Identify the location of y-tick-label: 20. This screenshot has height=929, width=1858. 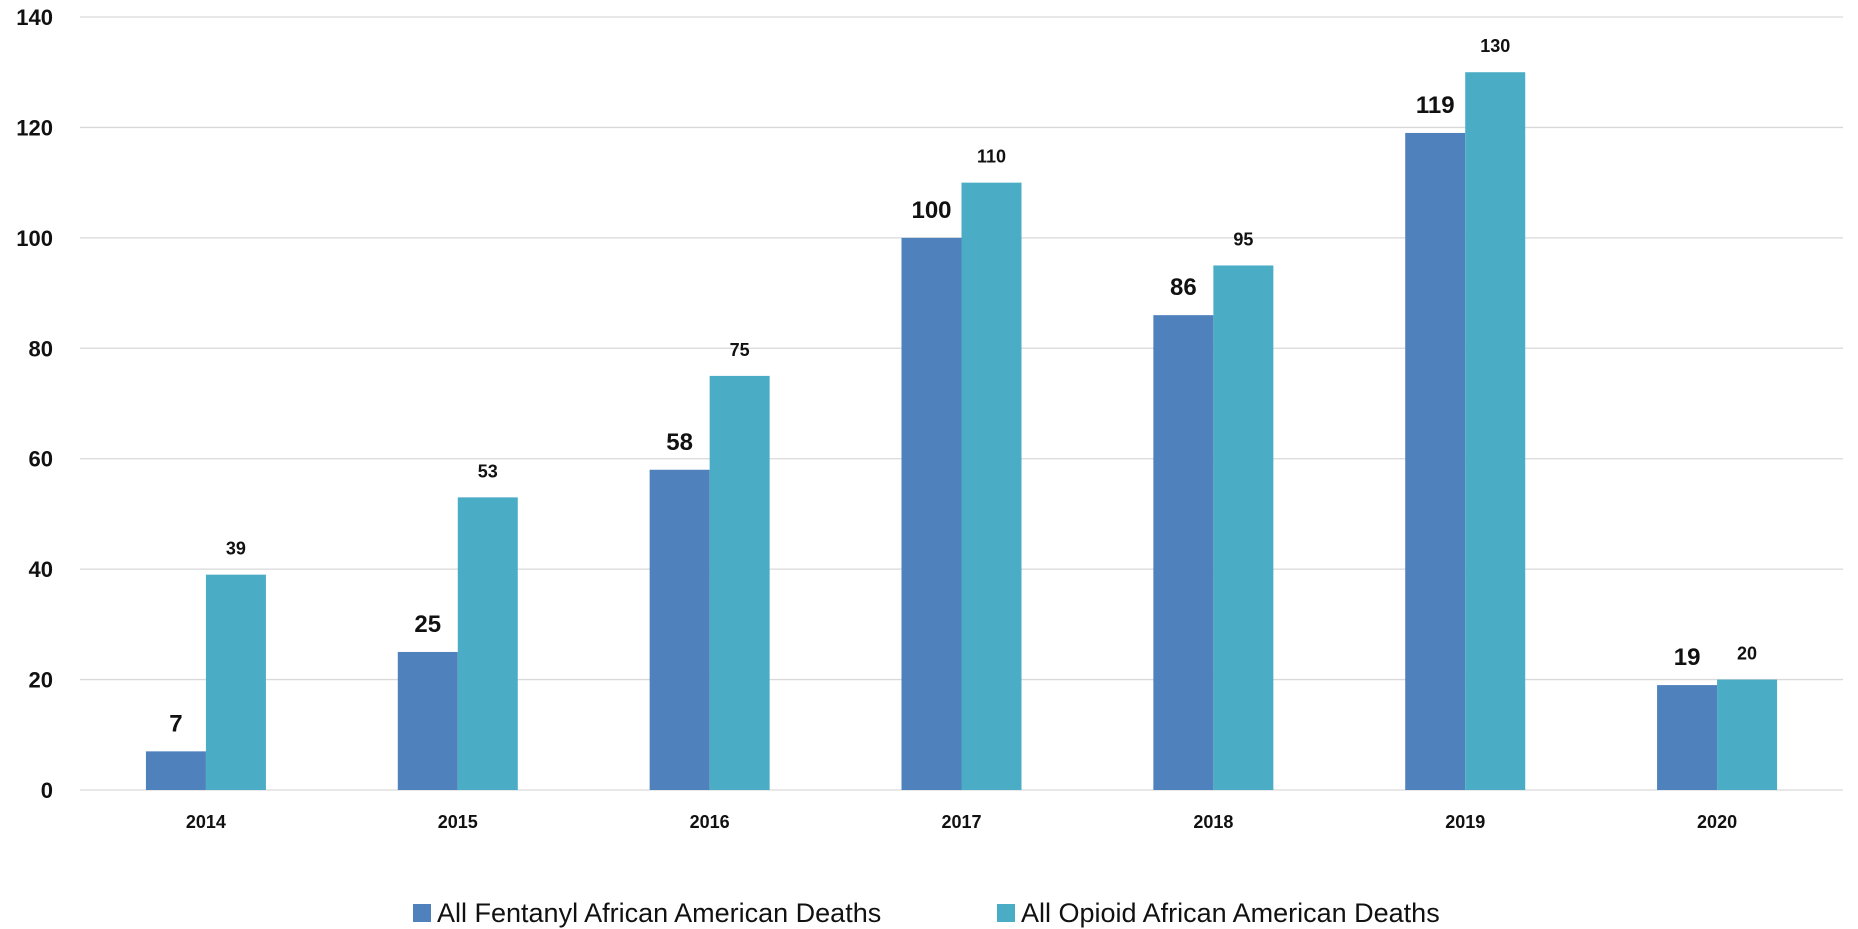
(41, 680).